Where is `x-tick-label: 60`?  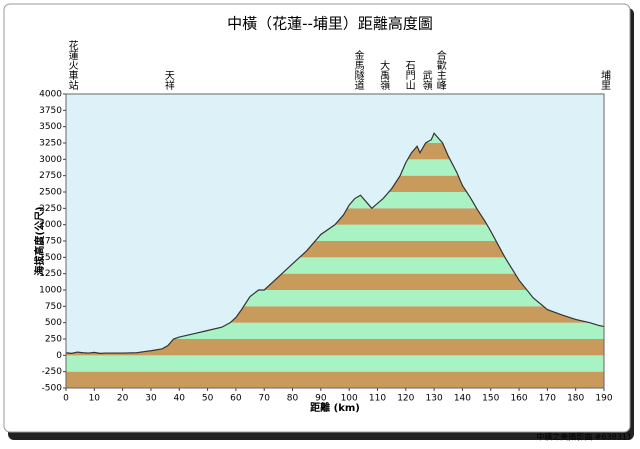
x-tick-label: 60 is located at coordinates (236, 399).